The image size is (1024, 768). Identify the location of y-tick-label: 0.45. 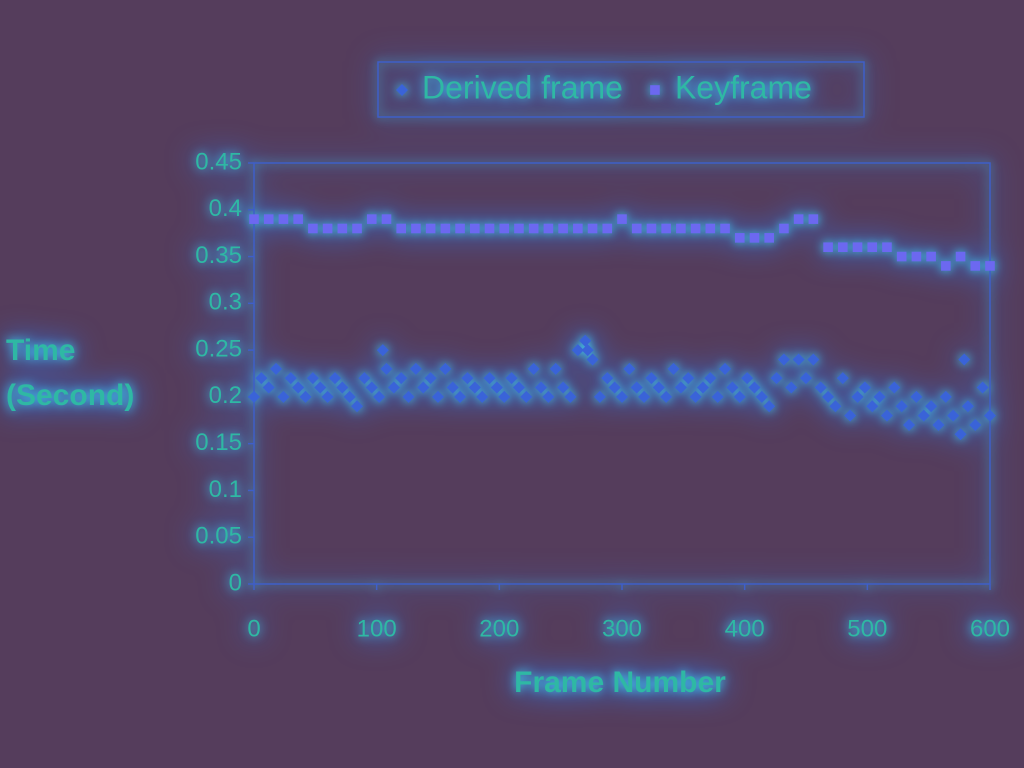
(218, 161).